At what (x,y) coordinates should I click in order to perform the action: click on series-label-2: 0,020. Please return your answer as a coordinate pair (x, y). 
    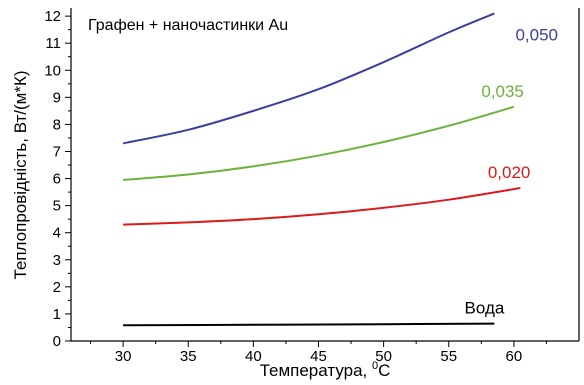
    Looking at the image, I should click on (509, 172).